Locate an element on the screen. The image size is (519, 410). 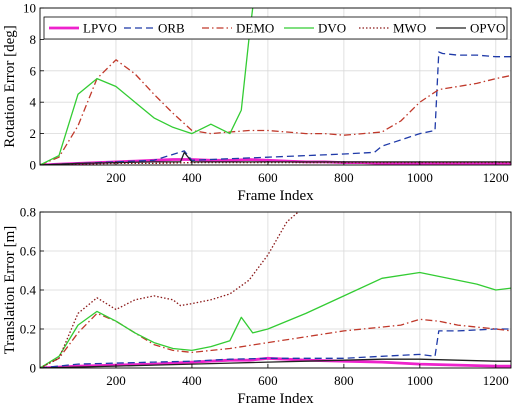
legend-label-opvo: OPVO is located at coordinates (487, 28).